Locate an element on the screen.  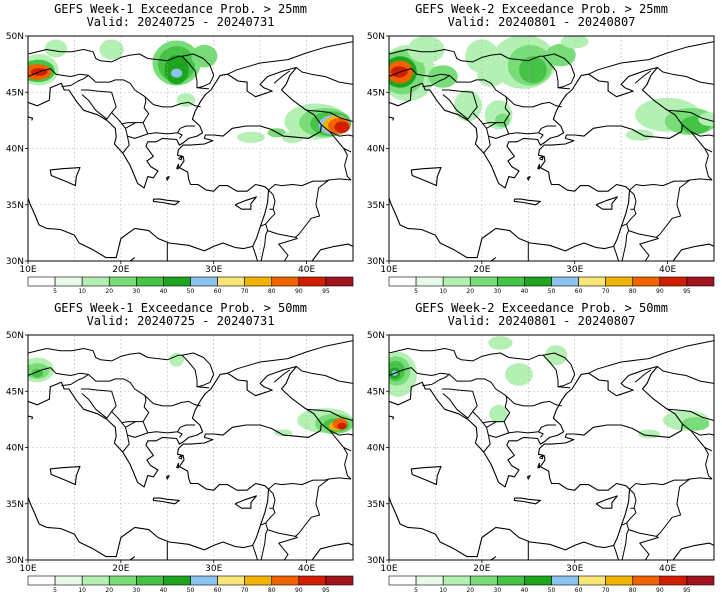
colorbar-label: 10 is located at coordinates (443, 291).